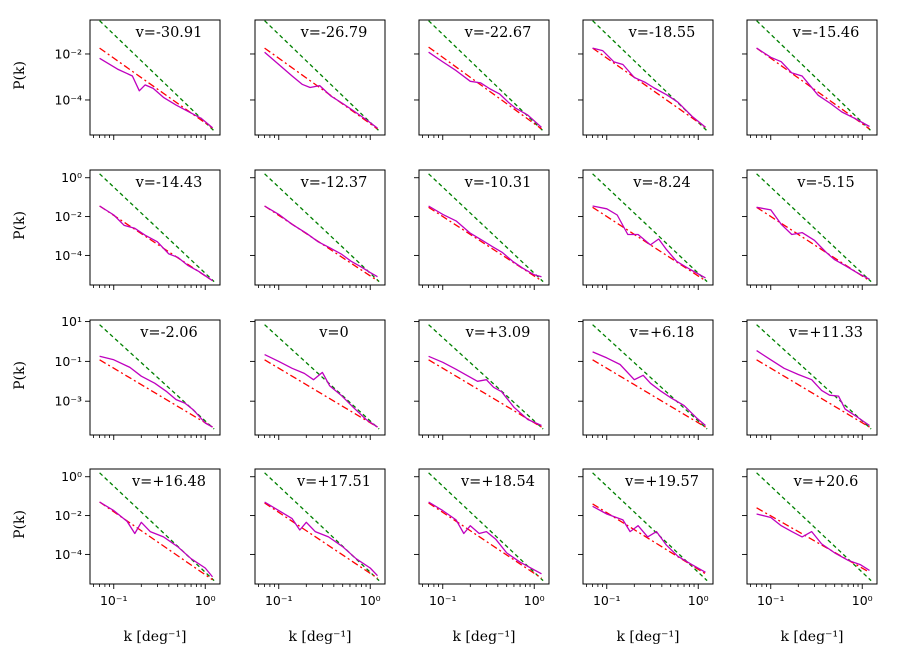 This screenshot has width=900, height=662. What do you see at coordinates (661, 183) in the screenshot?
I see `panel-label: v=-8.24` at bounding box center [661, 183].